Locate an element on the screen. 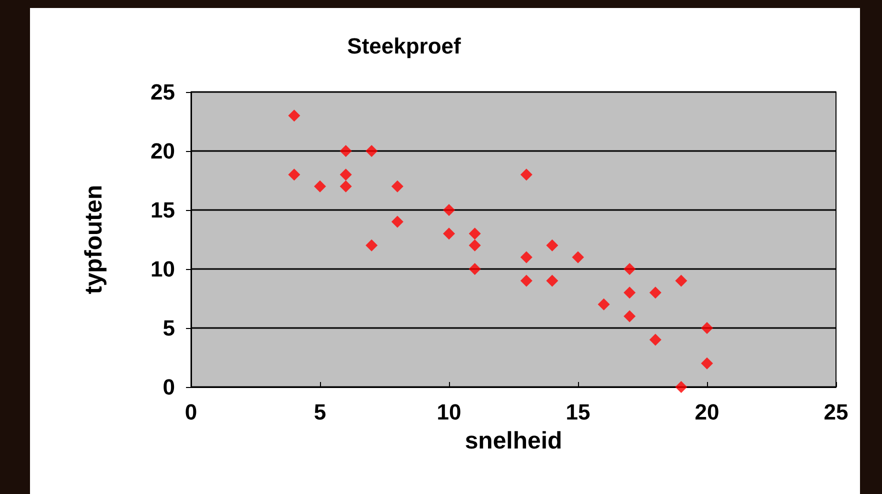 Image resolution: width=882 pixels, height=494 pixels. x-axis-title: snelheid is located at coordinates (513, 441).